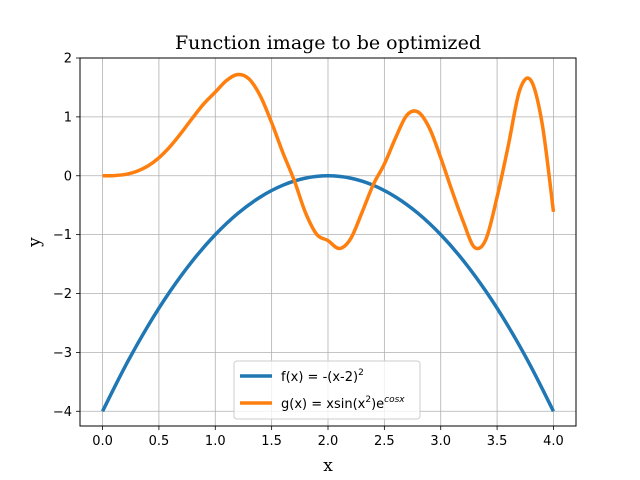  I want to click on legend-box, so click(327, 390).